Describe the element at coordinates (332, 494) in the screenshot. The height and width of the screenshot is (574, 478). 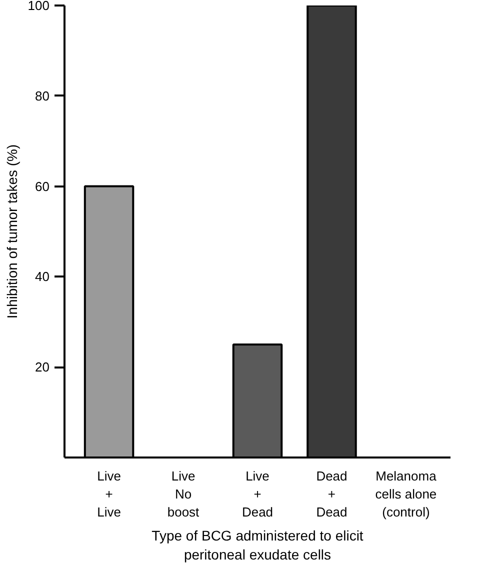
I see `x-tick-label: Dead + Dead` at that location.